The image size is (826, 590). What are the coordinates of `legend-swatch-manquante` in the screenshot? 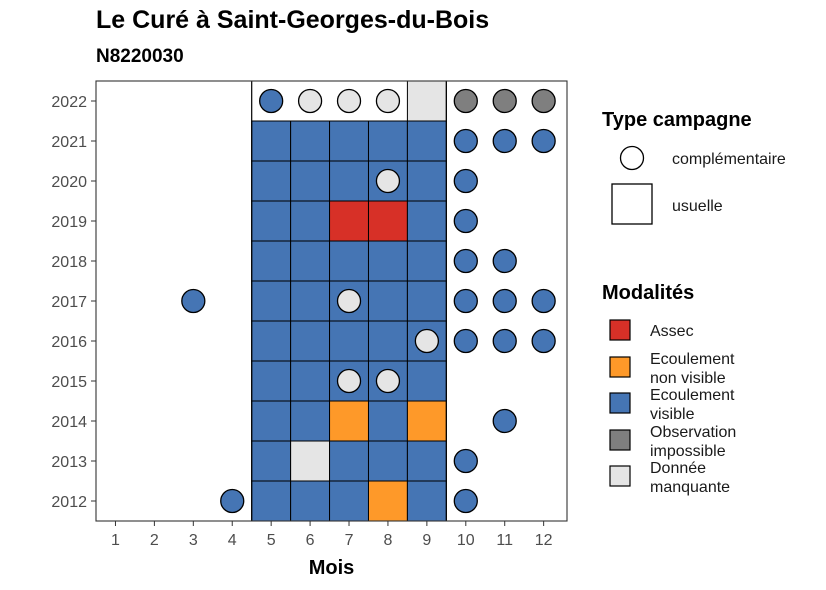 It's located at (620, 476).